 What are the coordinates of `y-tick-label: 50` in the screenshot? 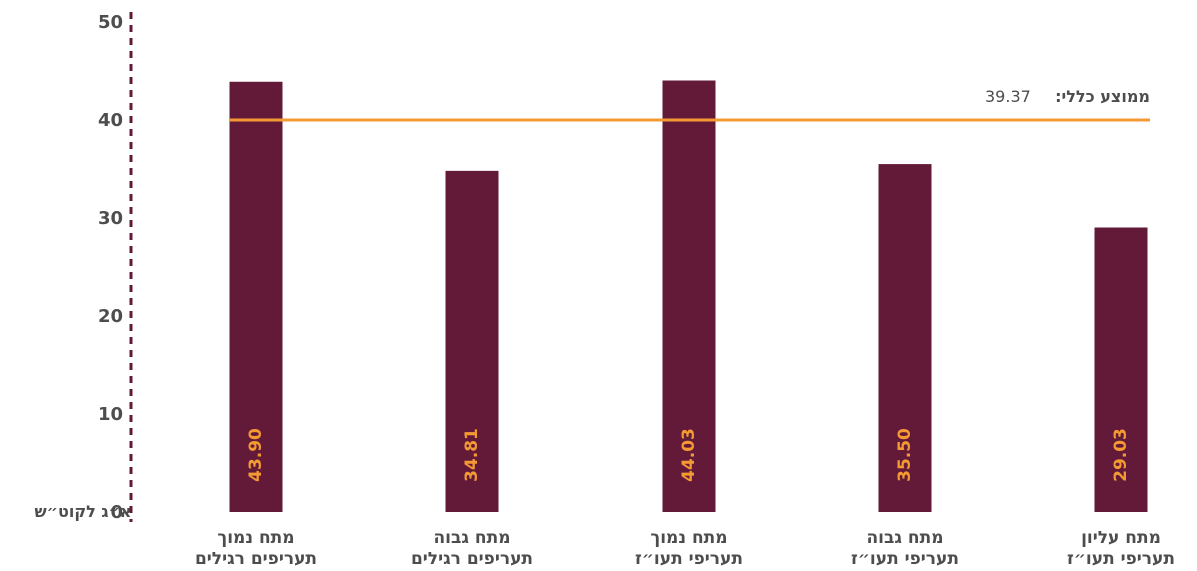 It's located at (110, 22).